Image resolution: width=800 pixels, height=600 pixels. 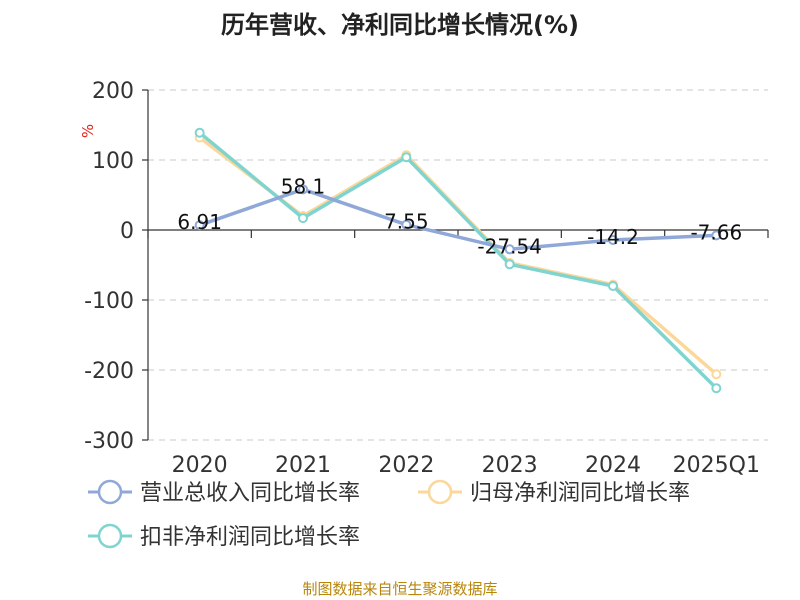 What do you see at coordinates (88, 131) in the screenshot?
I see `y-axis-unit: %` at bounding box center [88, 131].